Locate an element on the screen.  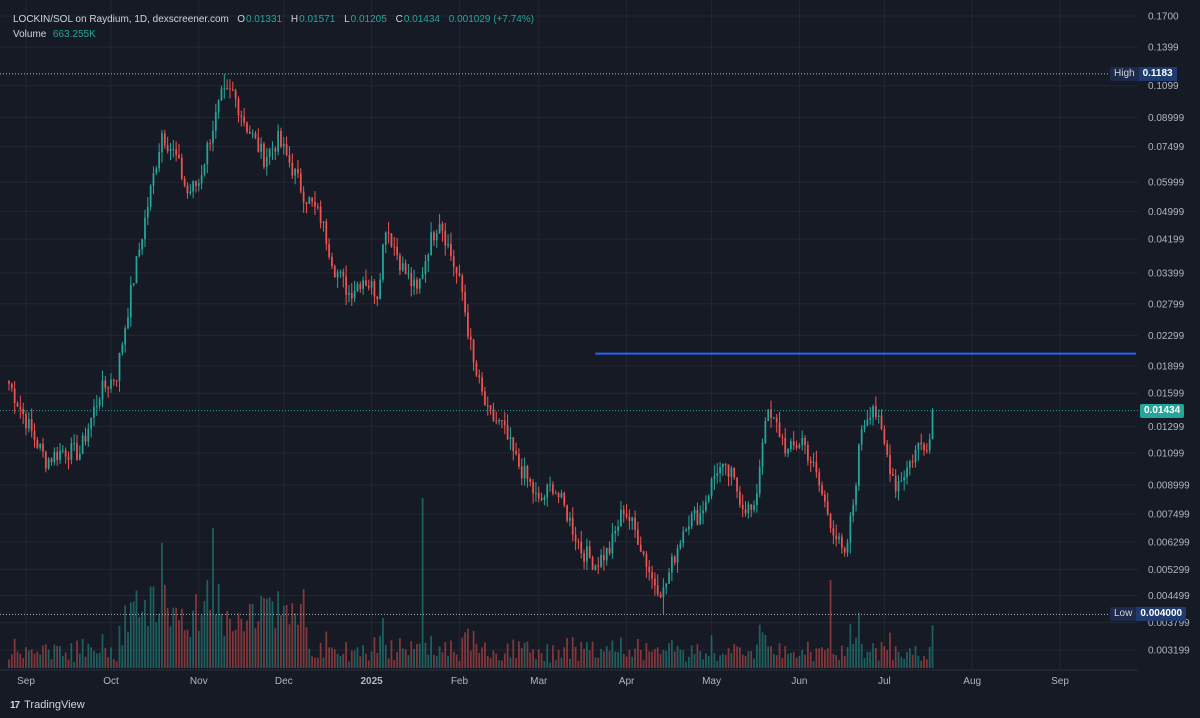
volume-label: Volume is located at coordinates (30, 34).